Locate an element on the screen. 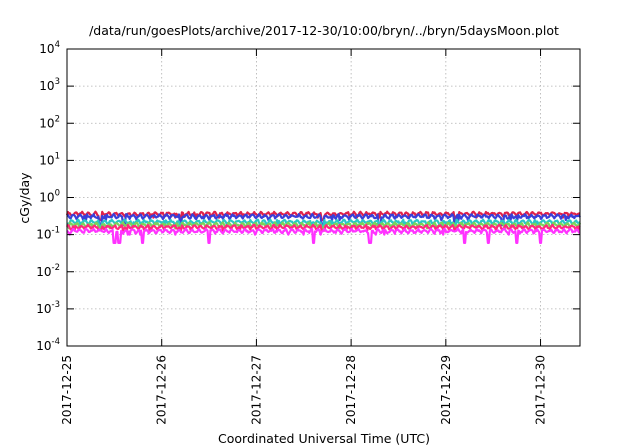 The height and width of the screenshot is (448, 640). y-axis-label: cGy/day is located at coordinates (24, 198).